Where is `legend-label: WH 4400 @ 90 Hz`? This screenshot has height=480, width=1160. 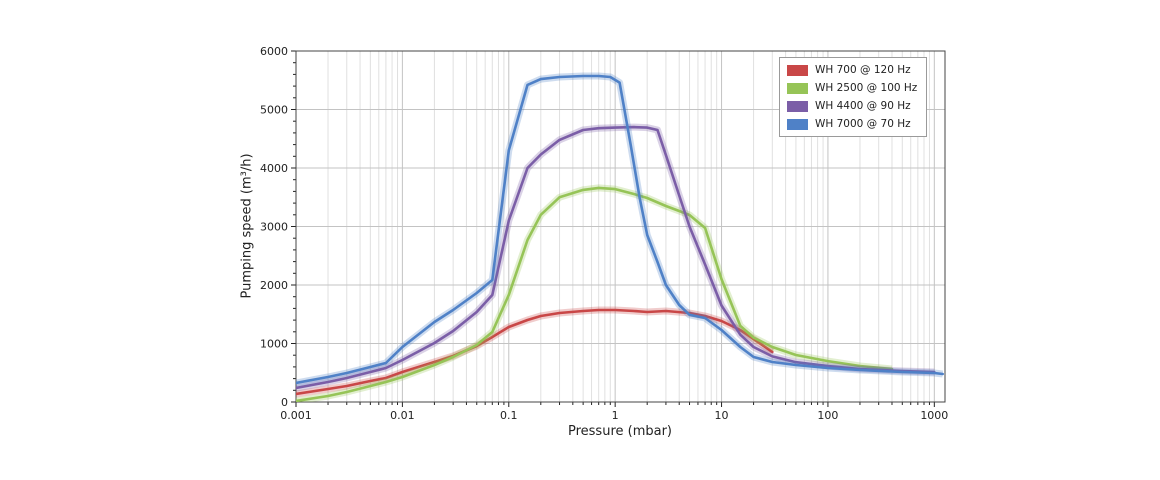
legend-label: WH 4400 @ 90 Hz is located at coordinates (863, 105).